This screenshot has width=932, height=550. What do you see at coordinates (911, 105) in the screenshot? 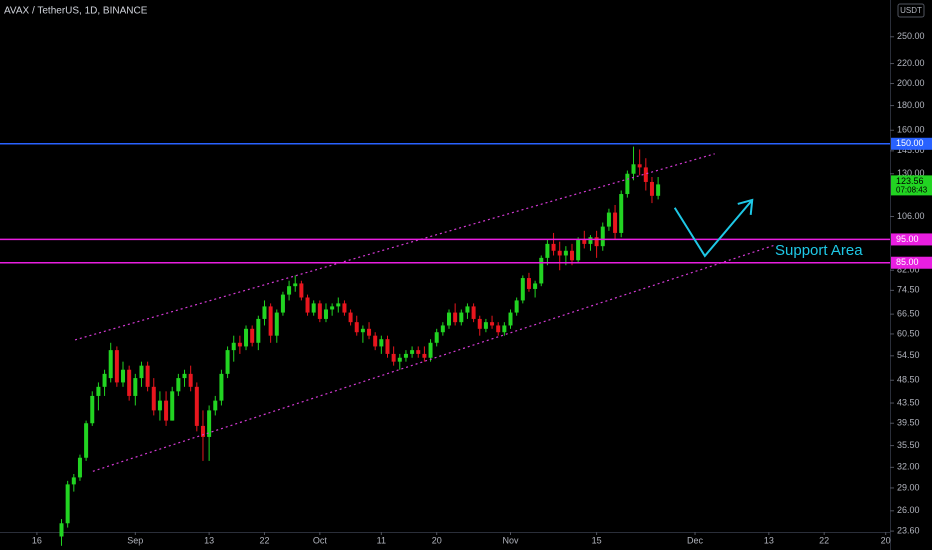
I see `y-tick-label: 180.00` at bounding box center [911, 105].